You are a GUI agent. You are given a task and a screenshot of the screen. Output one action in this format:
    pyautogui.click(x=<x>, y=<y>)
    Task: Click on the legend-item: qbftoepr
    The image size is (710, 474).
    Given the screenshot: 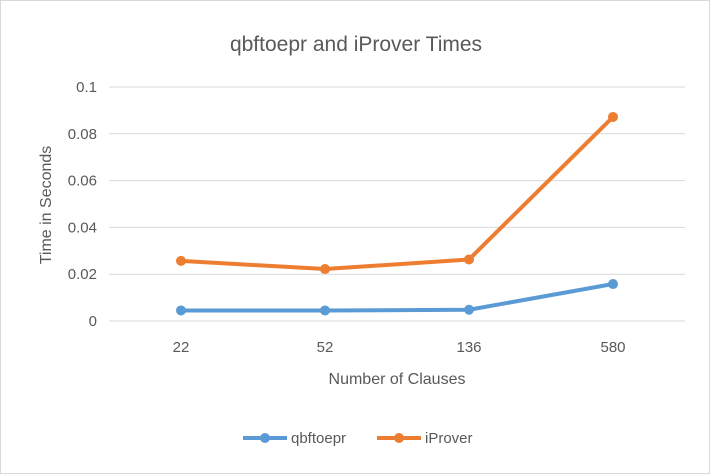 What is the action you would take?
    pyautogui.click(x=294, y=438)
    